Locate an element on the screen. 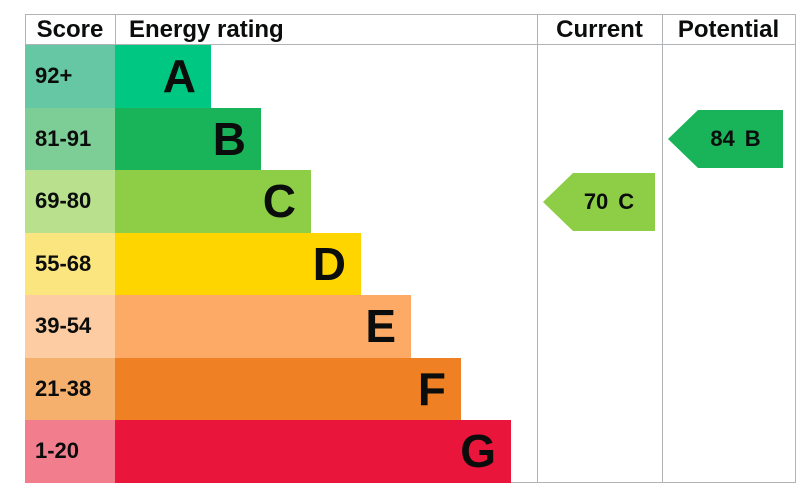  table-bottom-border is located at coordinates (410, 482).